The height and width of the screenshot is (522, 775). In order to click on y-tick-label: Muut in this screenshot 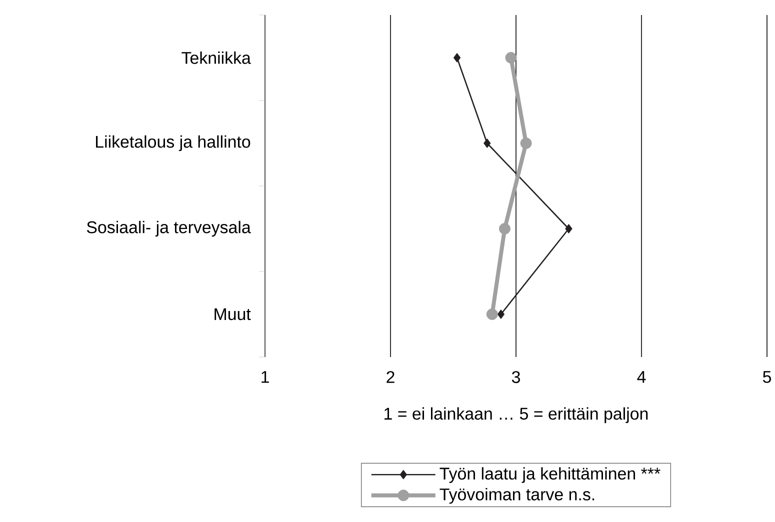, I will do `click(232, 314)`.